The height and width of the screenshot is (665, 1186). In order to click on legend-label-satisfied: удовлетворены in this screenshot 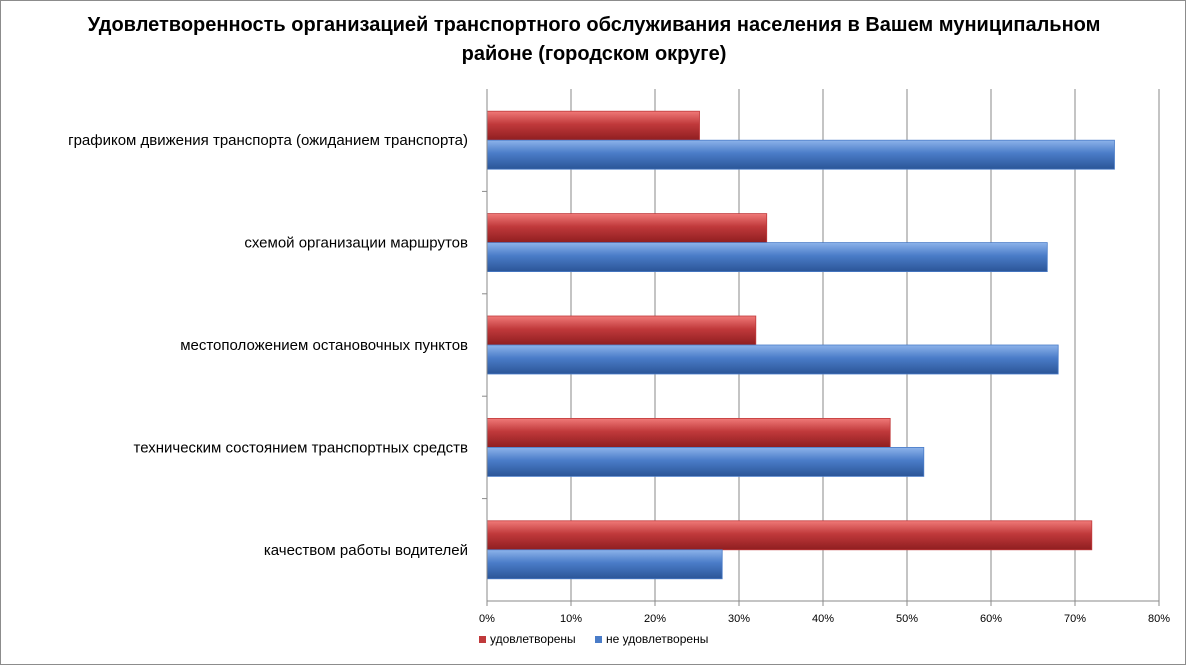, I will do `click(533, 639)`.